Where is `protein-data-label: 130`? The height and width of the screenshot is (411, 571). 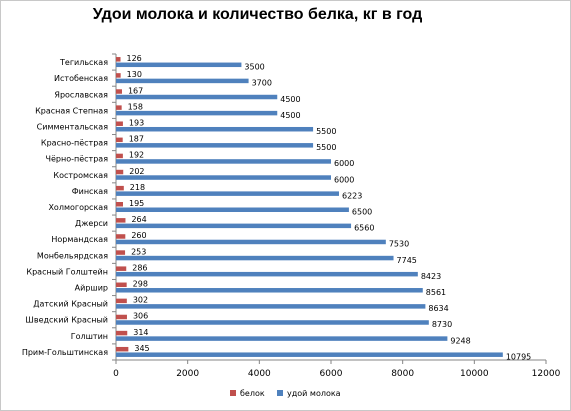 protein-data-label: 130 is located at coordinates (134, 74).